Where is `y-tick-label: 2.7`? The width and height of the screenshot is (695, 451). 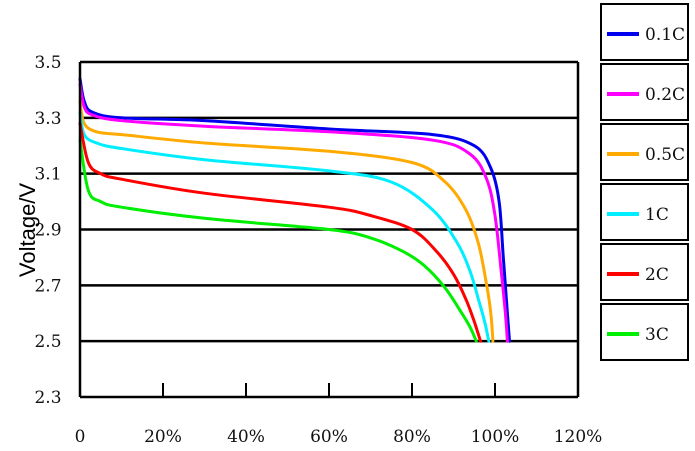 y-tick-label: 2.7 is located at coordinates (47, 286).